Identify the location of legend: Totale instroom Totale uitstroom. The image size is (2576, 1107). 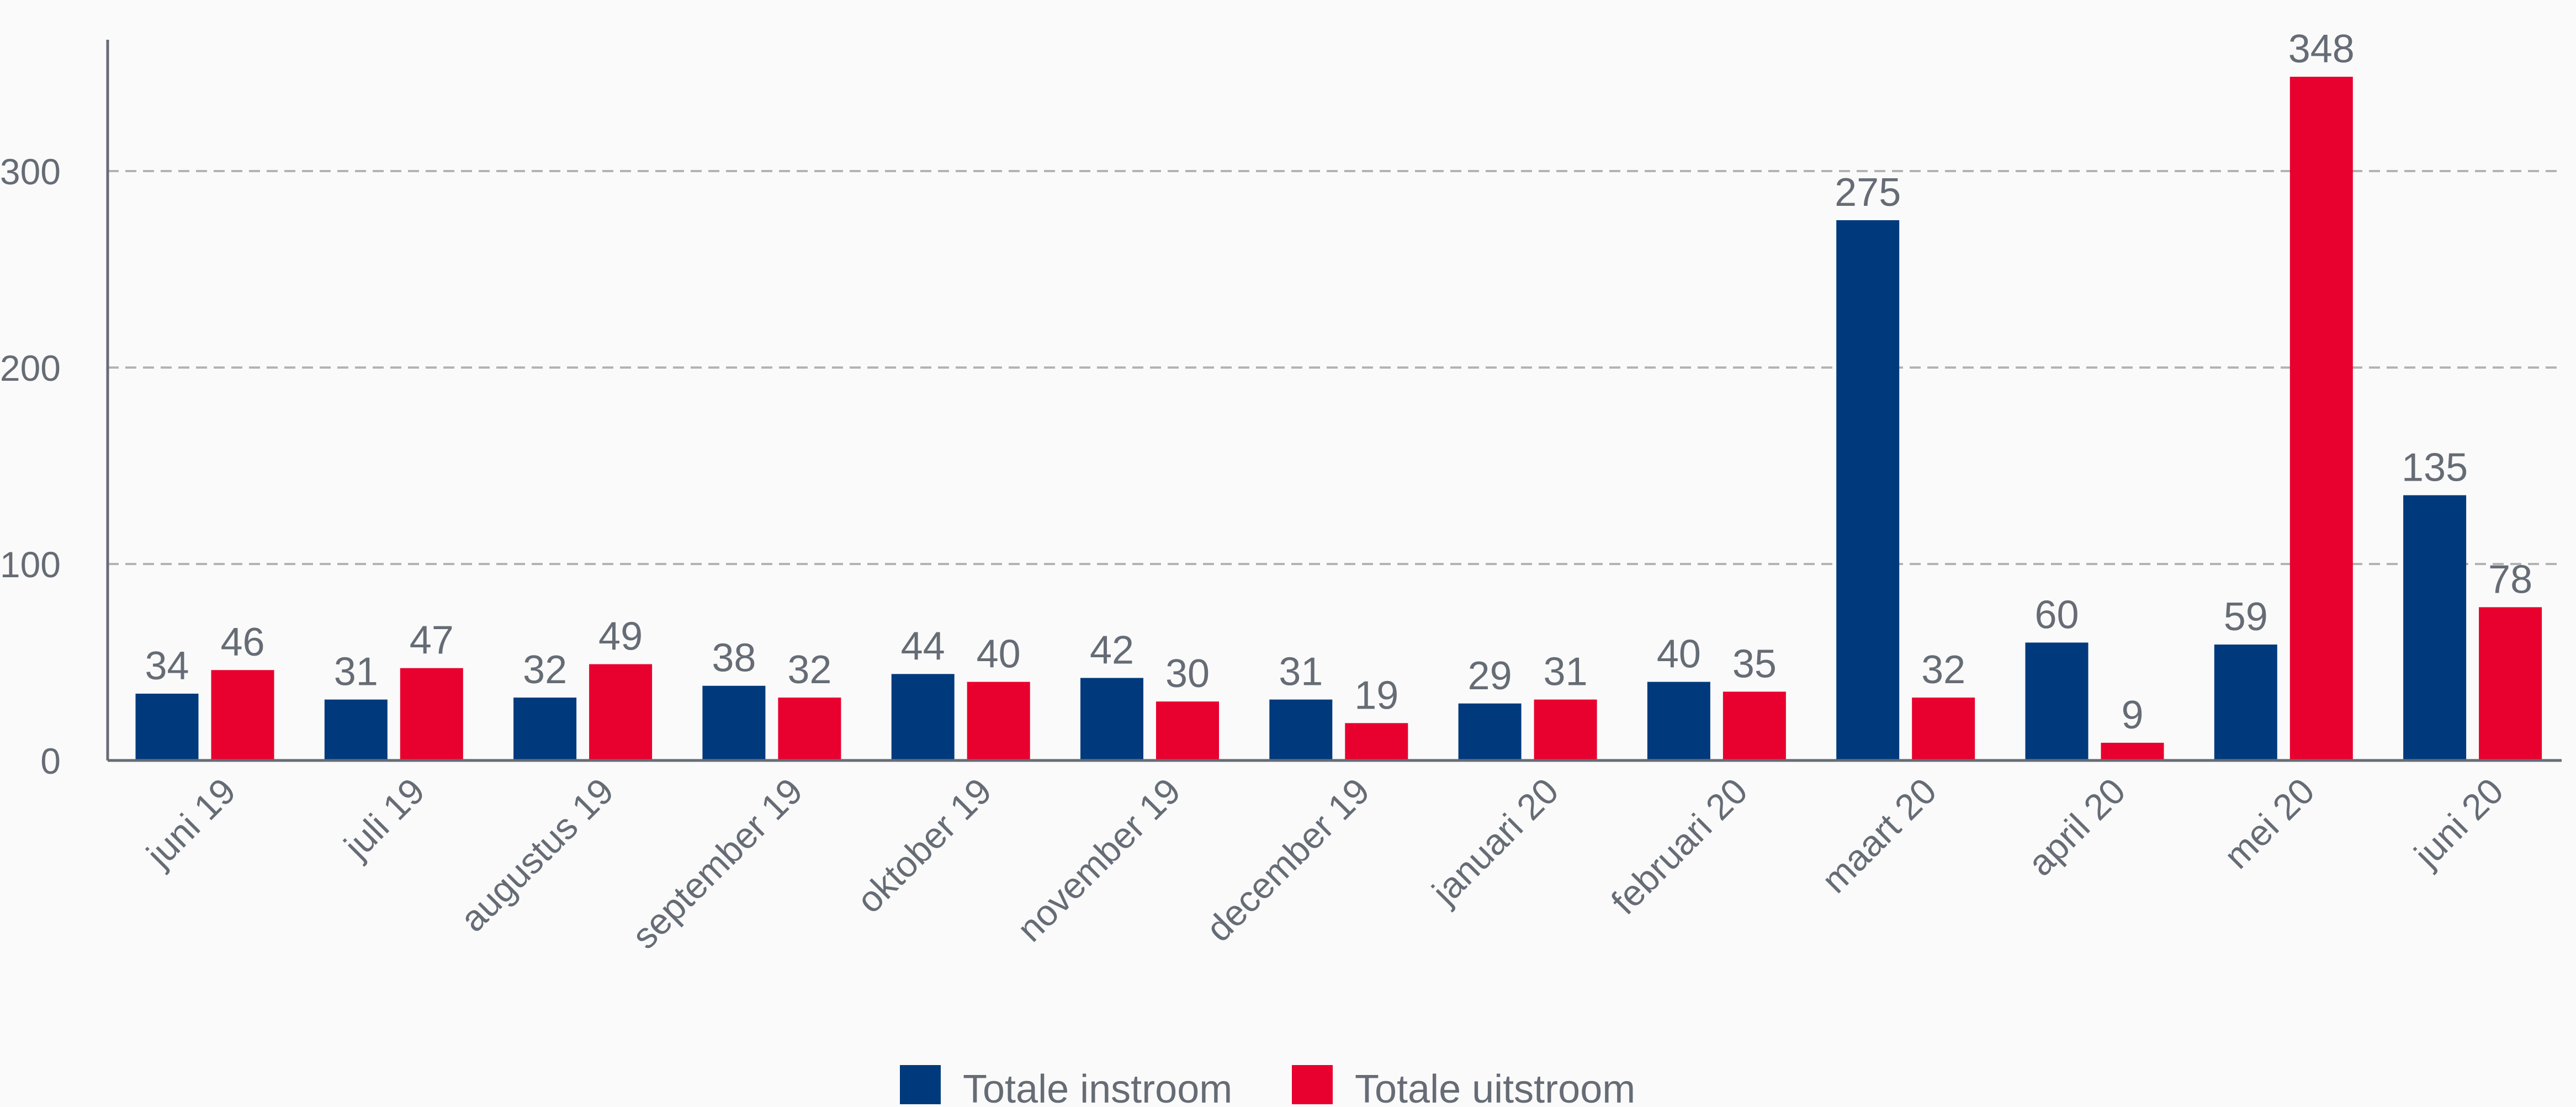
(1267, 1086).